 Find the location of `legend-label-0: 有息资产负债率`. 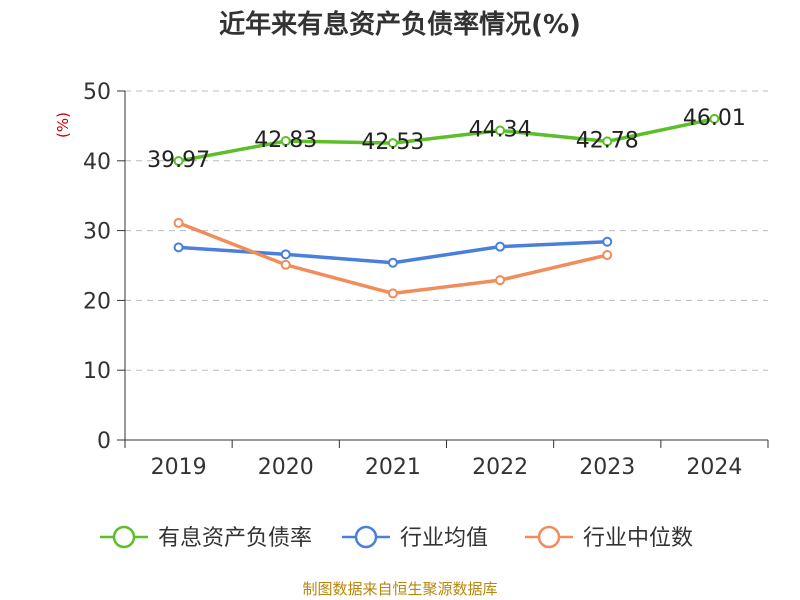

legend-label-0: 有息资产负债率 is located at coordinates (235, 538).